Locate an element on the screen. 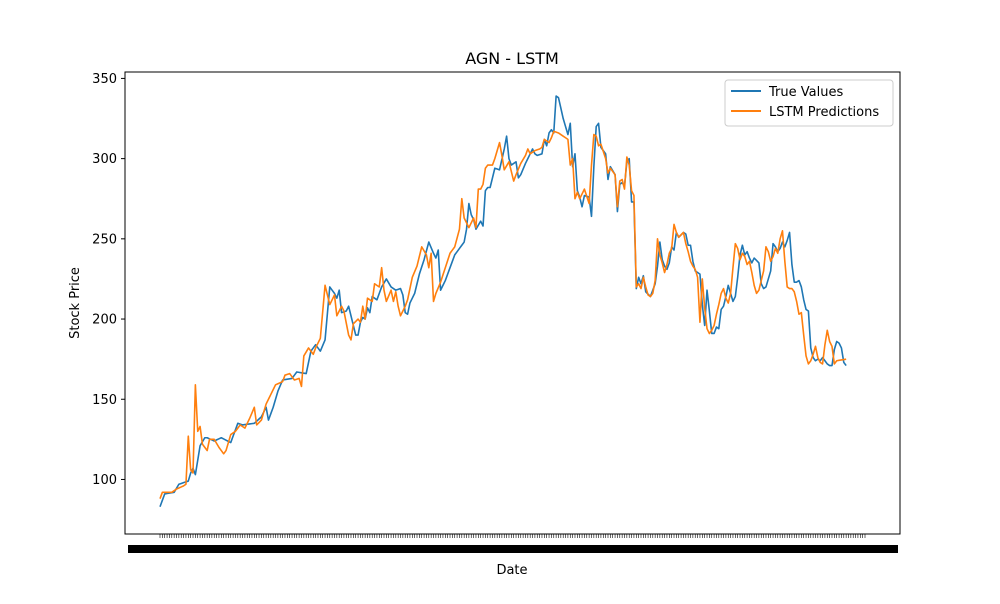 This screenshot has height=604, width=1000. x-axis is located at coordinates (513, 543).